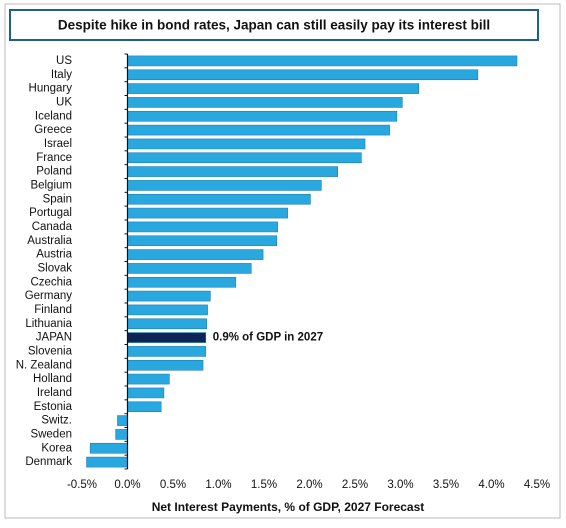 The height and width of the screenshot is (528, 566). I want to click on y-tick-label: Sweden, so click(51, 434).